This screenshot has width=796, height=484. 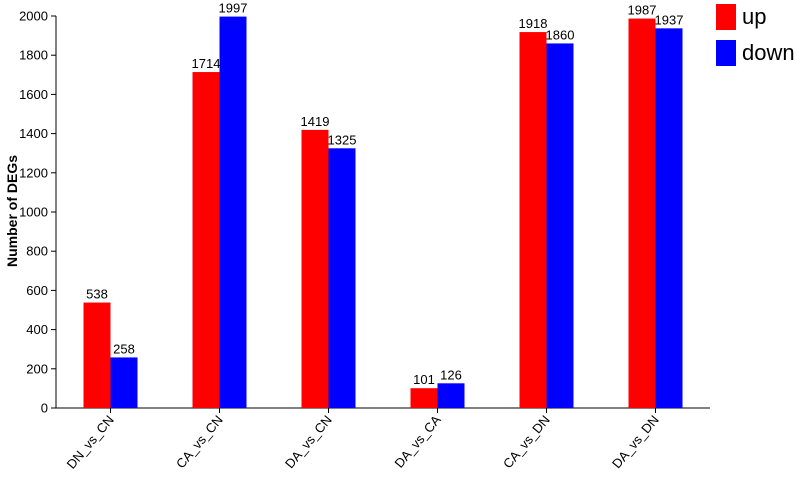 What do you see at coordinates (635, 441) in the screenshot?
I see `x-tick-label: DA_vs_DN` at bounding box center [635, 441].